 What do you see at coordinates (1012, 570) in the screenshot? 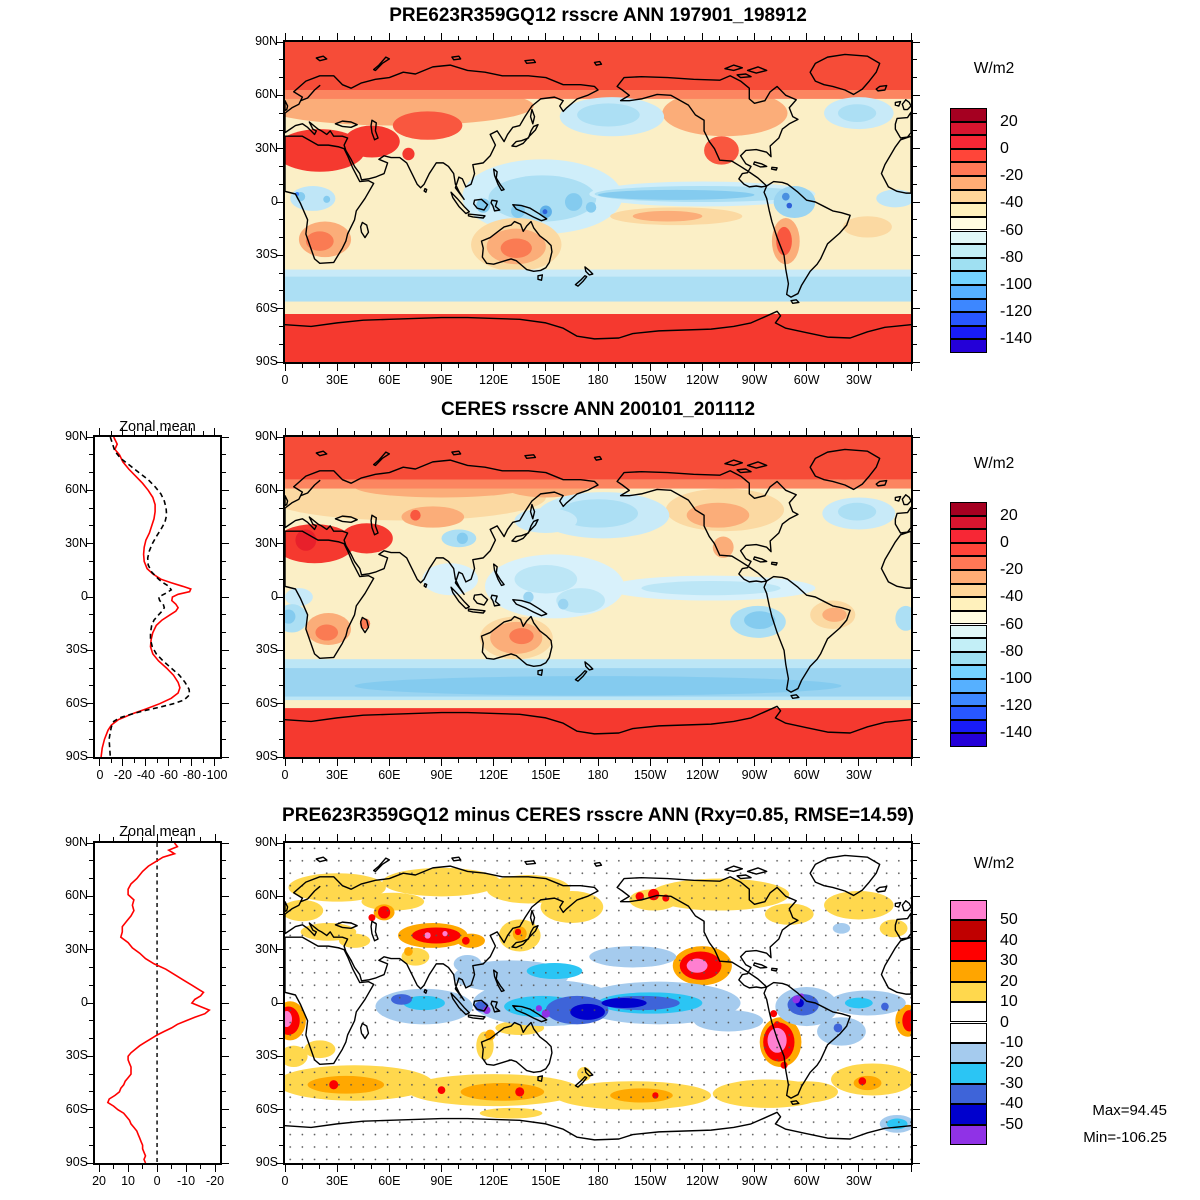
I see `colorbar-tick-label: -20` at bounding box center [1012, 570].